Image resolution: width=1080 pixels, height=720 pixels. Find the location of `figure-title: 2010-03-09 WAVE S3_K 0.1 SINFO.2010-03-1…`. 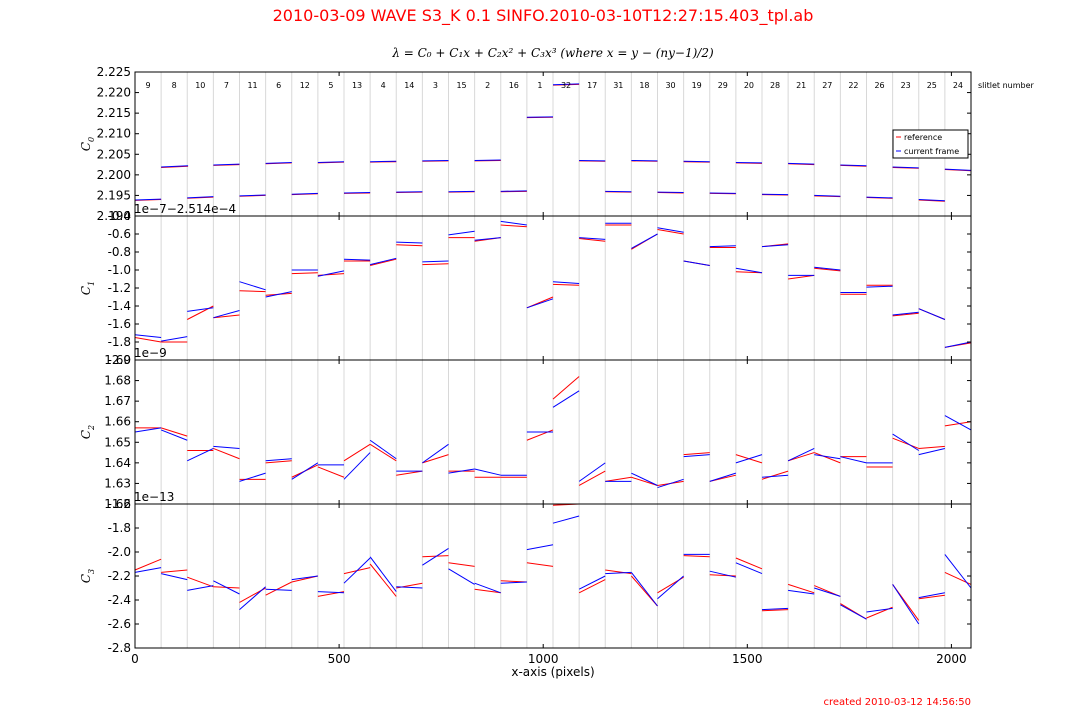

figure-title: 2010-03-09 WAVE S3_K 0.1 SINFO.2010-03-1… is located at coordinates (543, 16).